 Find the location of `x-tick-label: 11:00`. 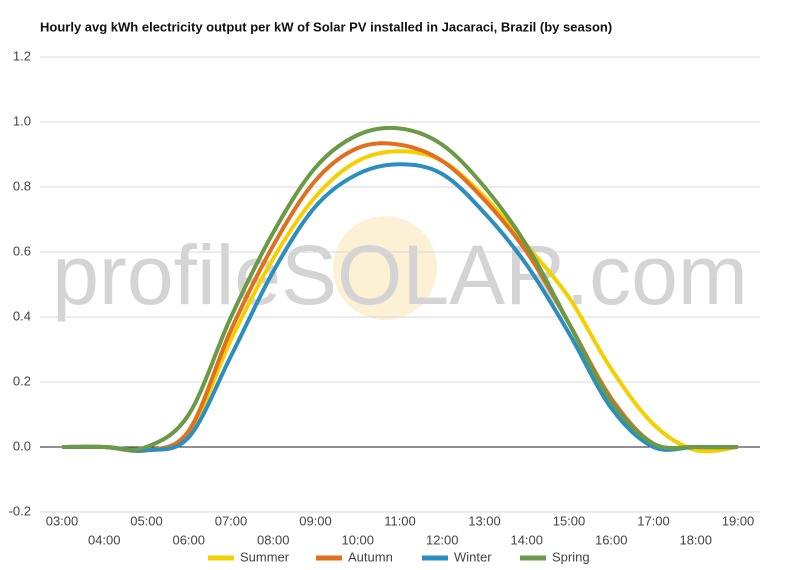

x-tick-label: 11:00 is located at coordinates (400, 520).